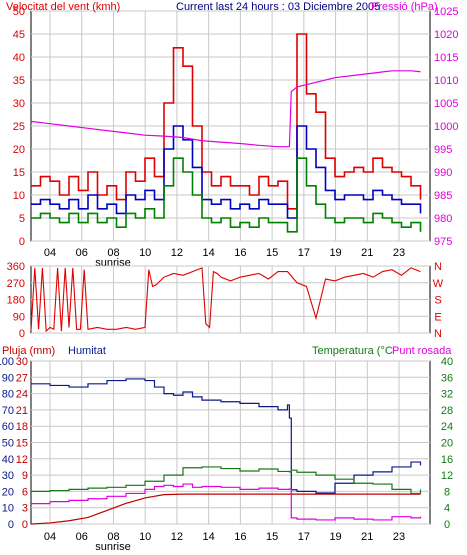  Describe the element at coordinates (16, 267) in the screenshot. I see `direction-y-tick-label: 360` at that location.